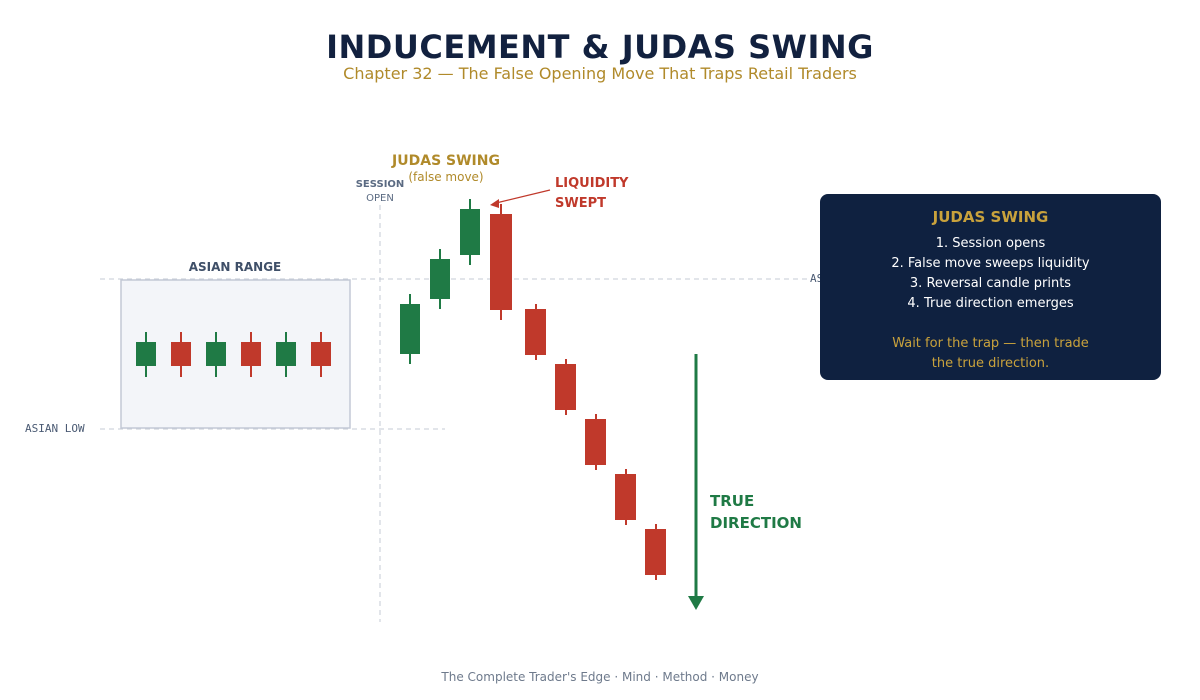 The image size is (1200, 700). I want to click on info-note-line-2: the true direction., so click(990, 363).